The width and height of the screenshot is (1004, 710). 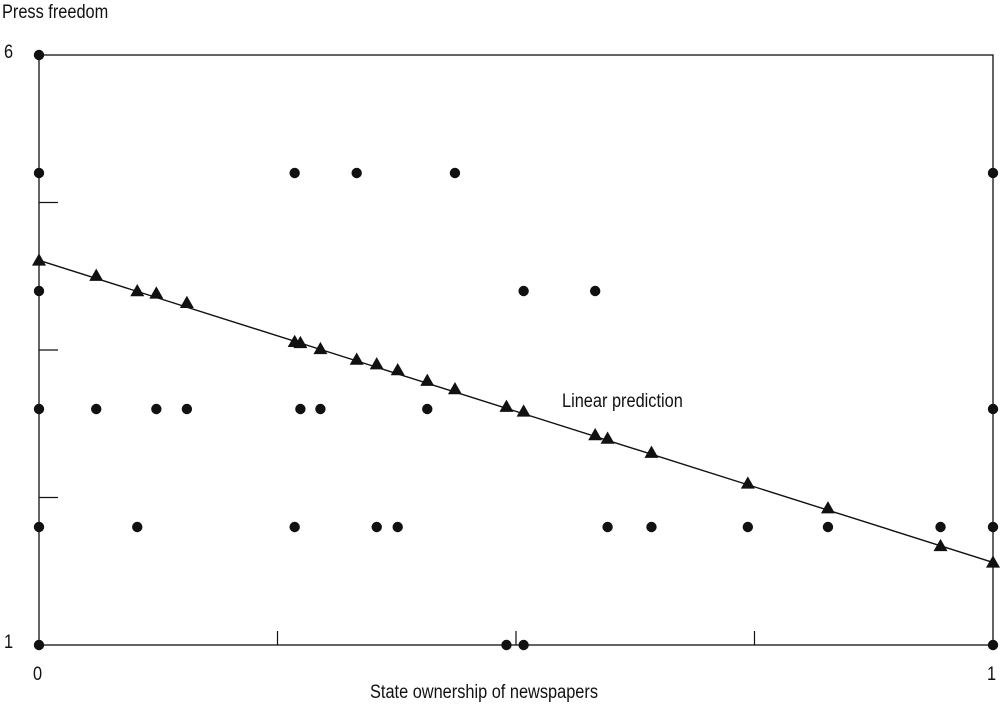 I want to click on x-axis-label: State ownership of newspapers, so click(x=484, y=692).